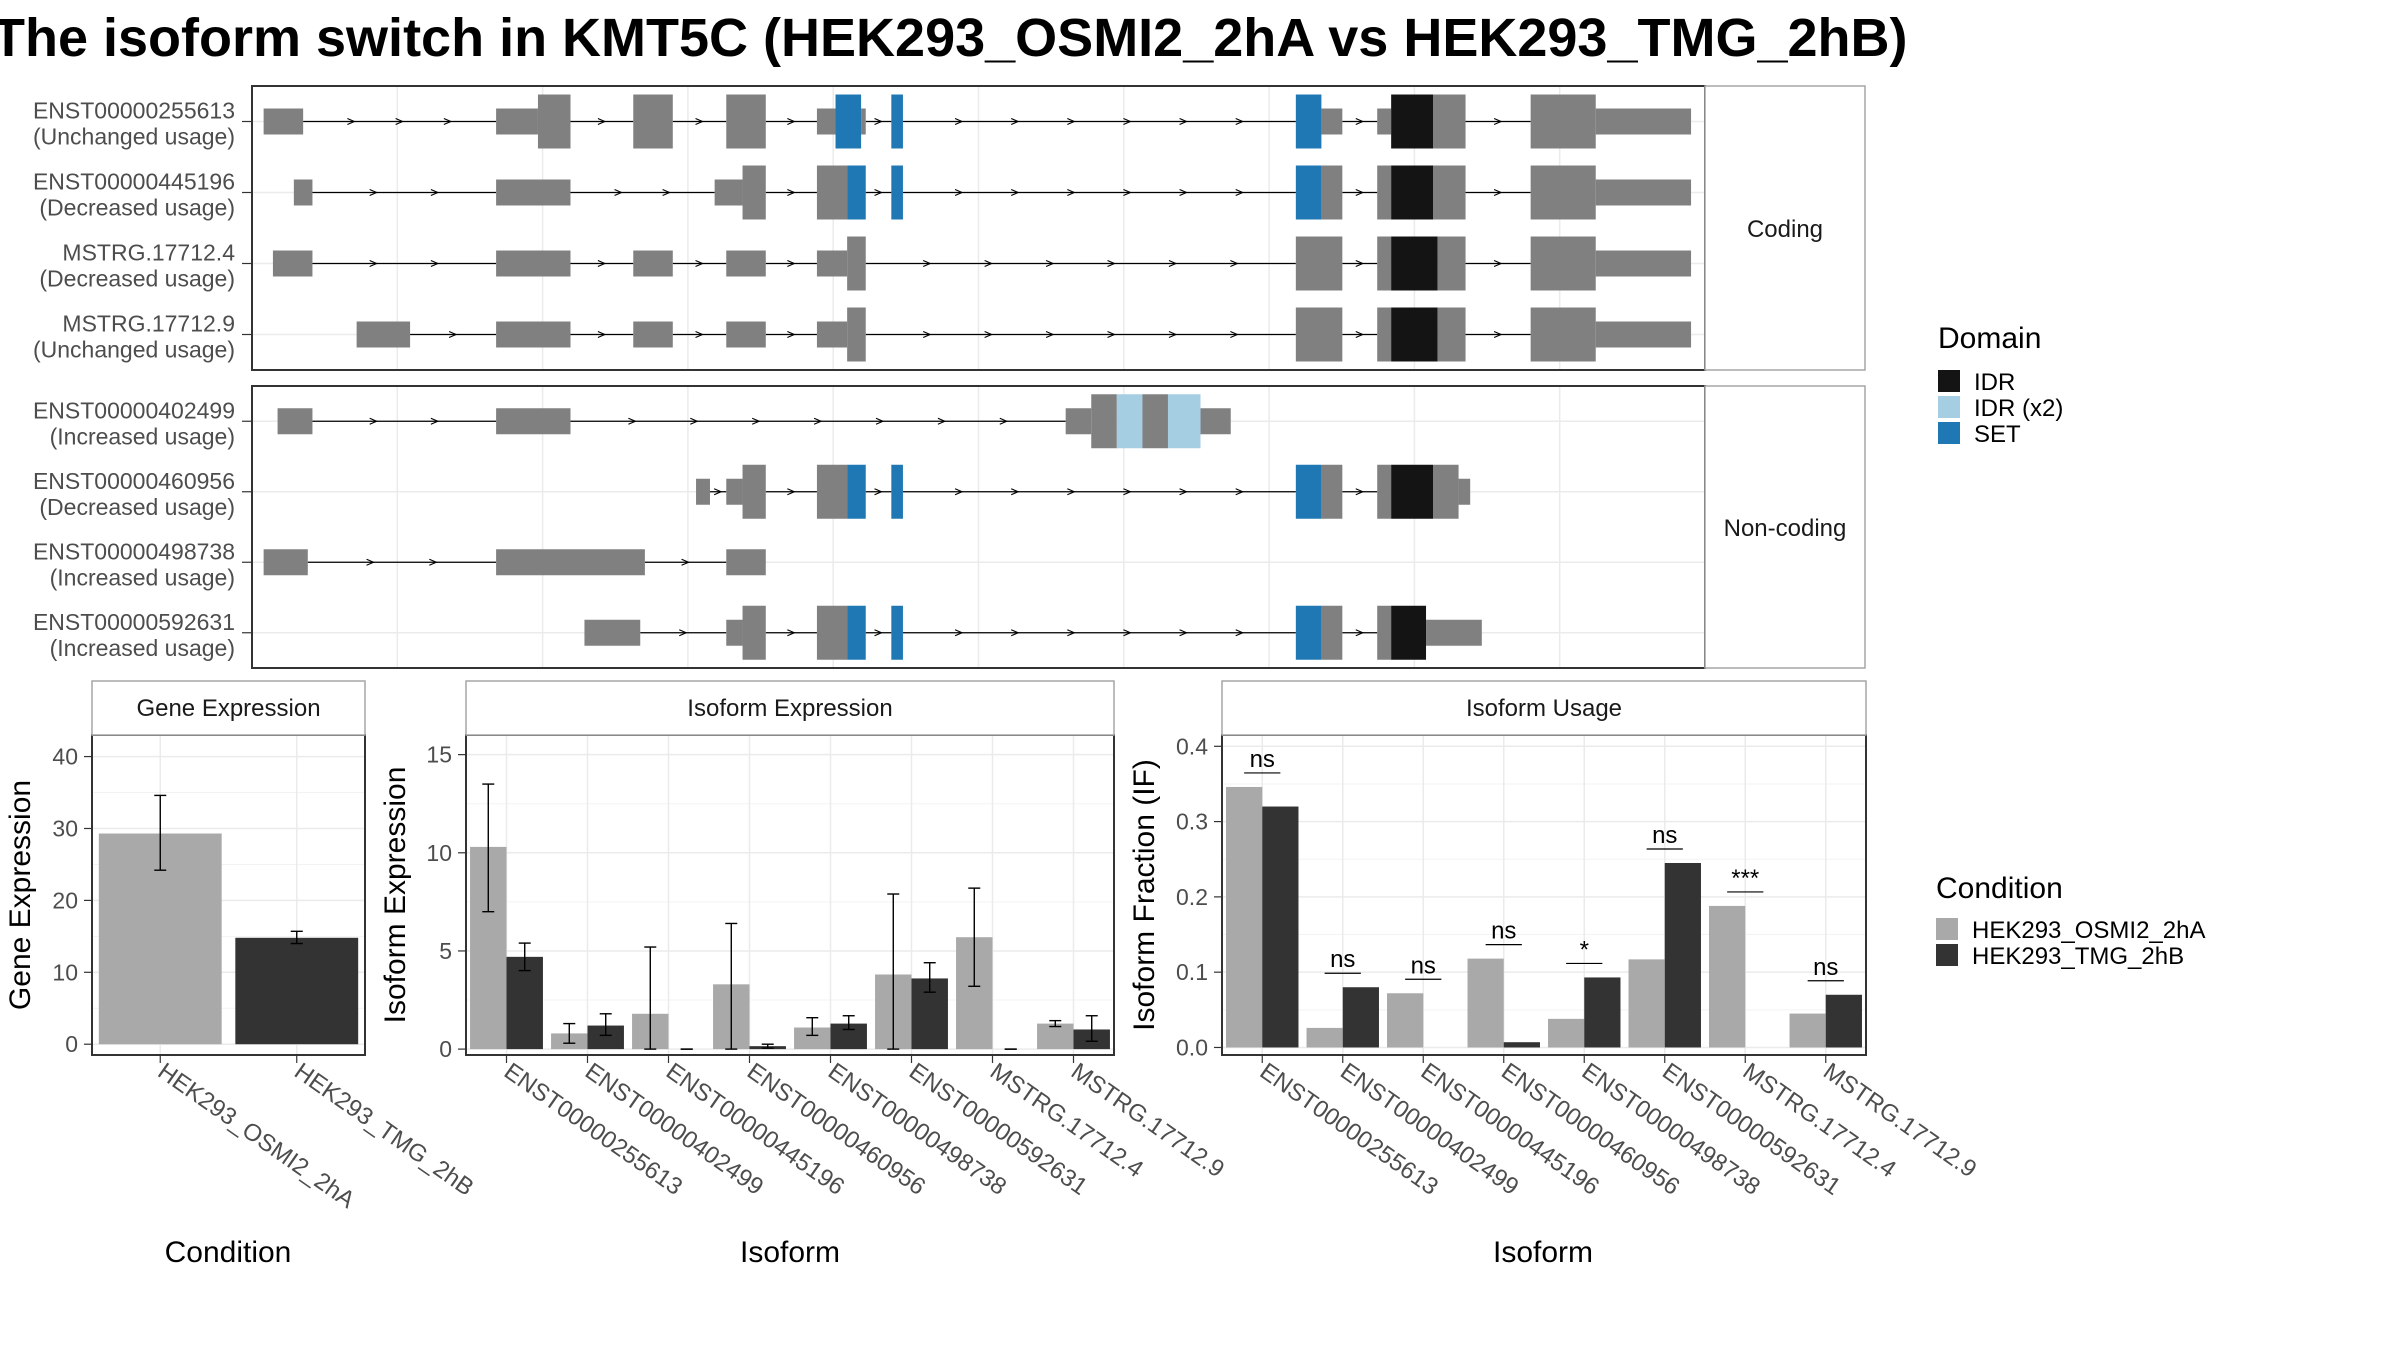  I want to click on transcript-id-label: MSTRG.17712.9, so click(148, 324).